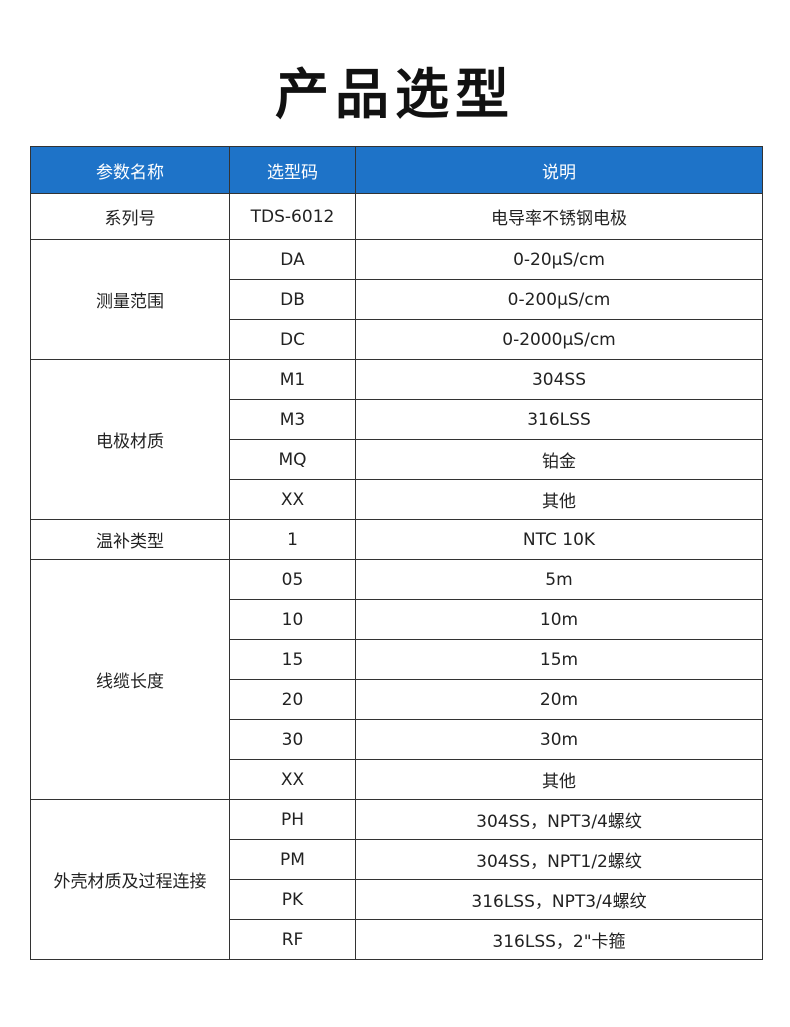 This screenshot has height=1027, width=790. I want to click on desc-cell: 15m, so click(559, 659).